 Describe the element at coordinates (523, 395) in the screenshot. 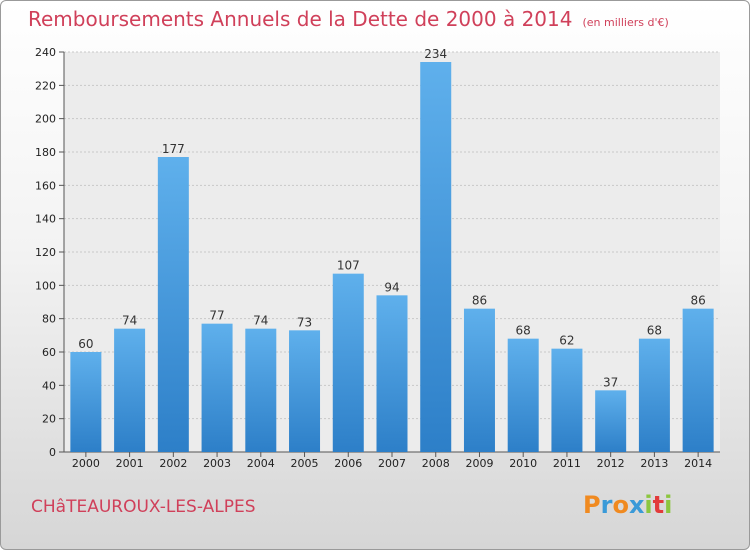

I see `bar-2010` at that location.